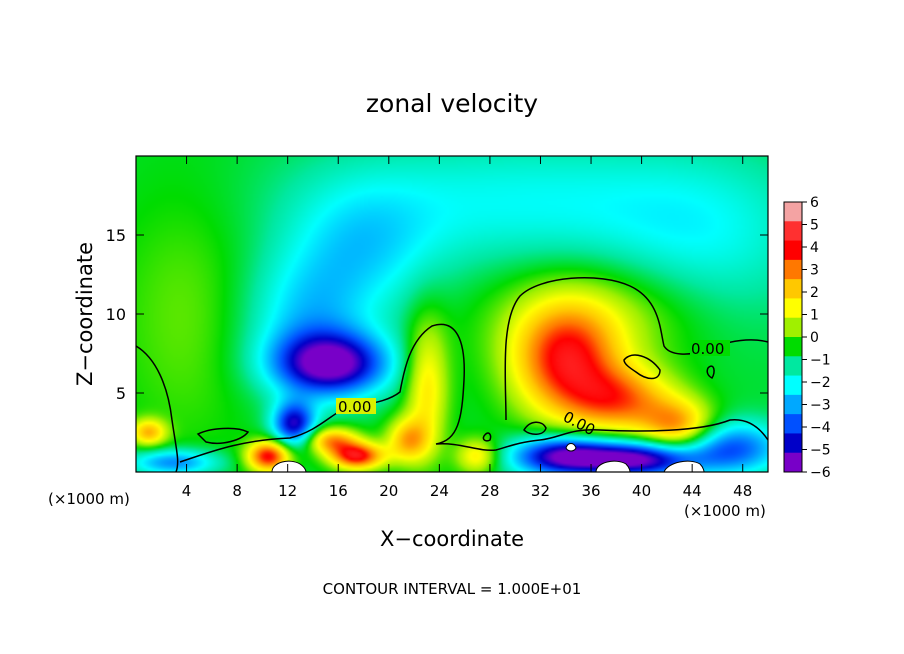 This screenshot has width=904, height=654. Describe the element at coordinates (814, 338) in the screenshot. I see `colorbar-label: 0` at that location.